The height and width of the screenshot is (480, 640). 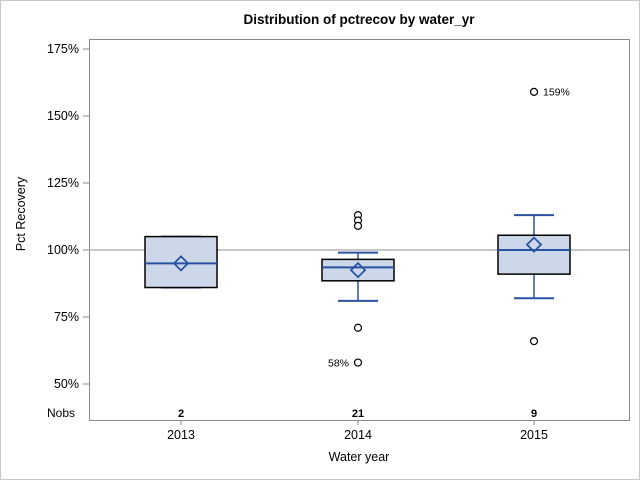 What do you see at coordinates (534, 254) in the screenshot?
I see `box-2015` at bounding box center [534, 254].